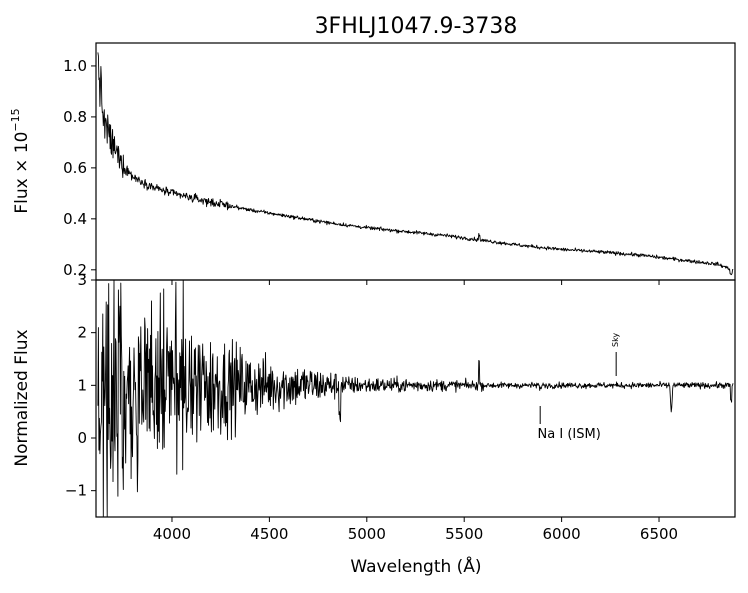  Describe the element at coordinates (22, 173) in the screenshot. I see `flux-y-label-base: Flux × 10` at that location.